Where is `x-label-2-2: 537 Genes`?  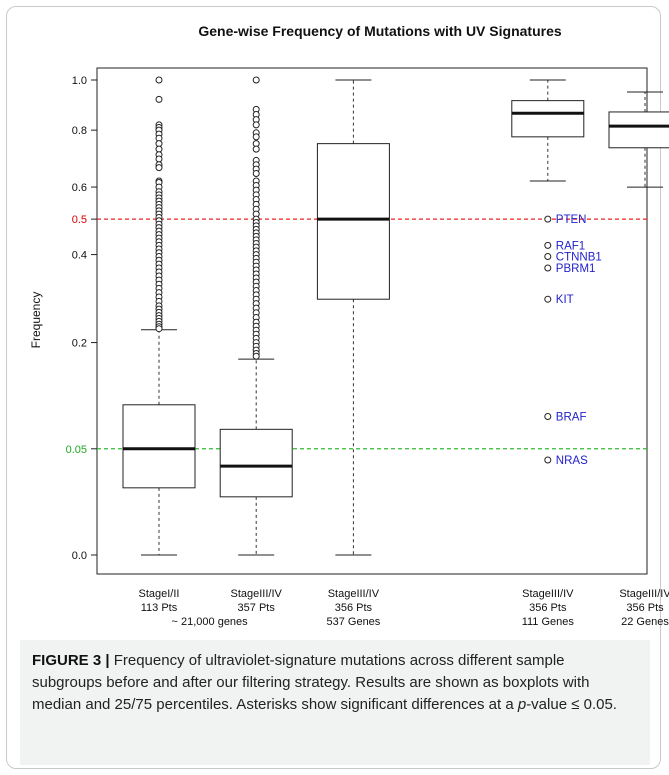 x-label-2-2: 537 Genes is located at coordinates (353, 622).